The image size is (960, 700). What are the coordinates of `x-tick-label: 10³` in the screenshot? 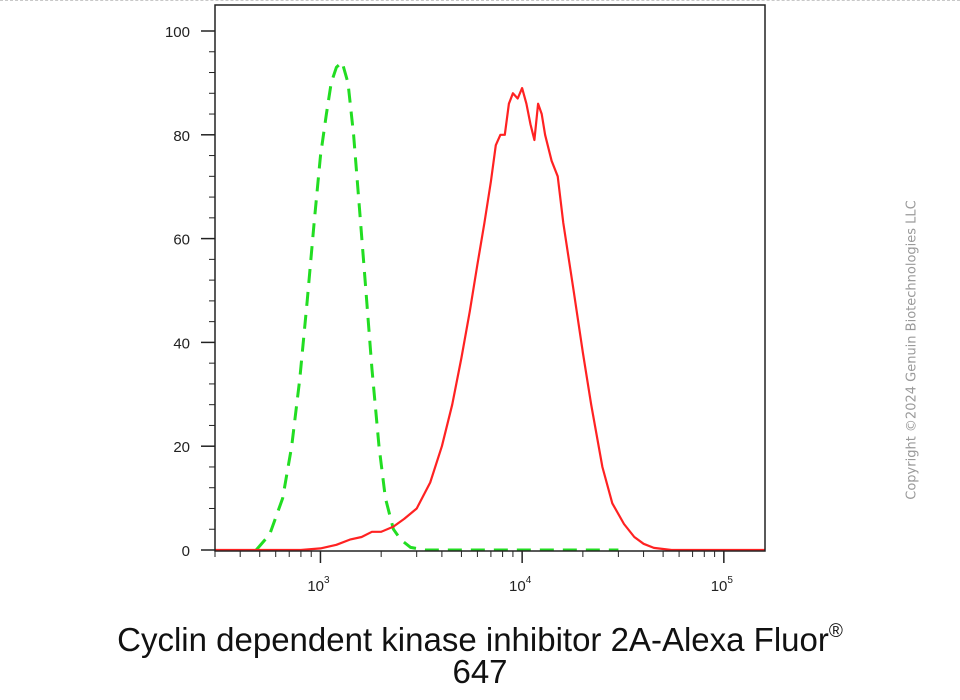 It's located at (318, 585).